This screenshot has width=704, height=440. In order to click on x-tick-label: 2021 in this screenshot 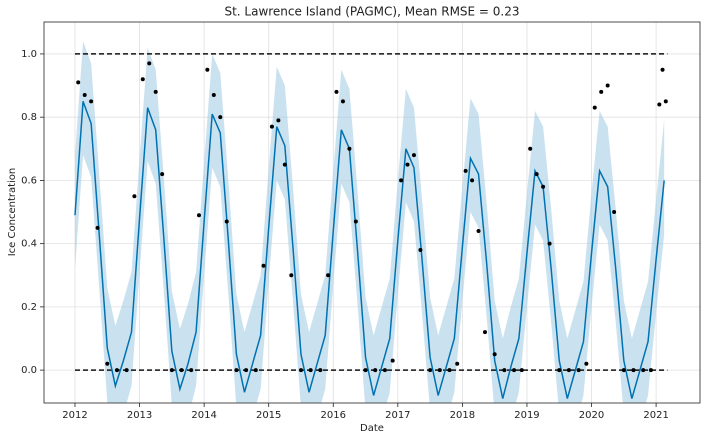, I will do `click(655, 415)`.